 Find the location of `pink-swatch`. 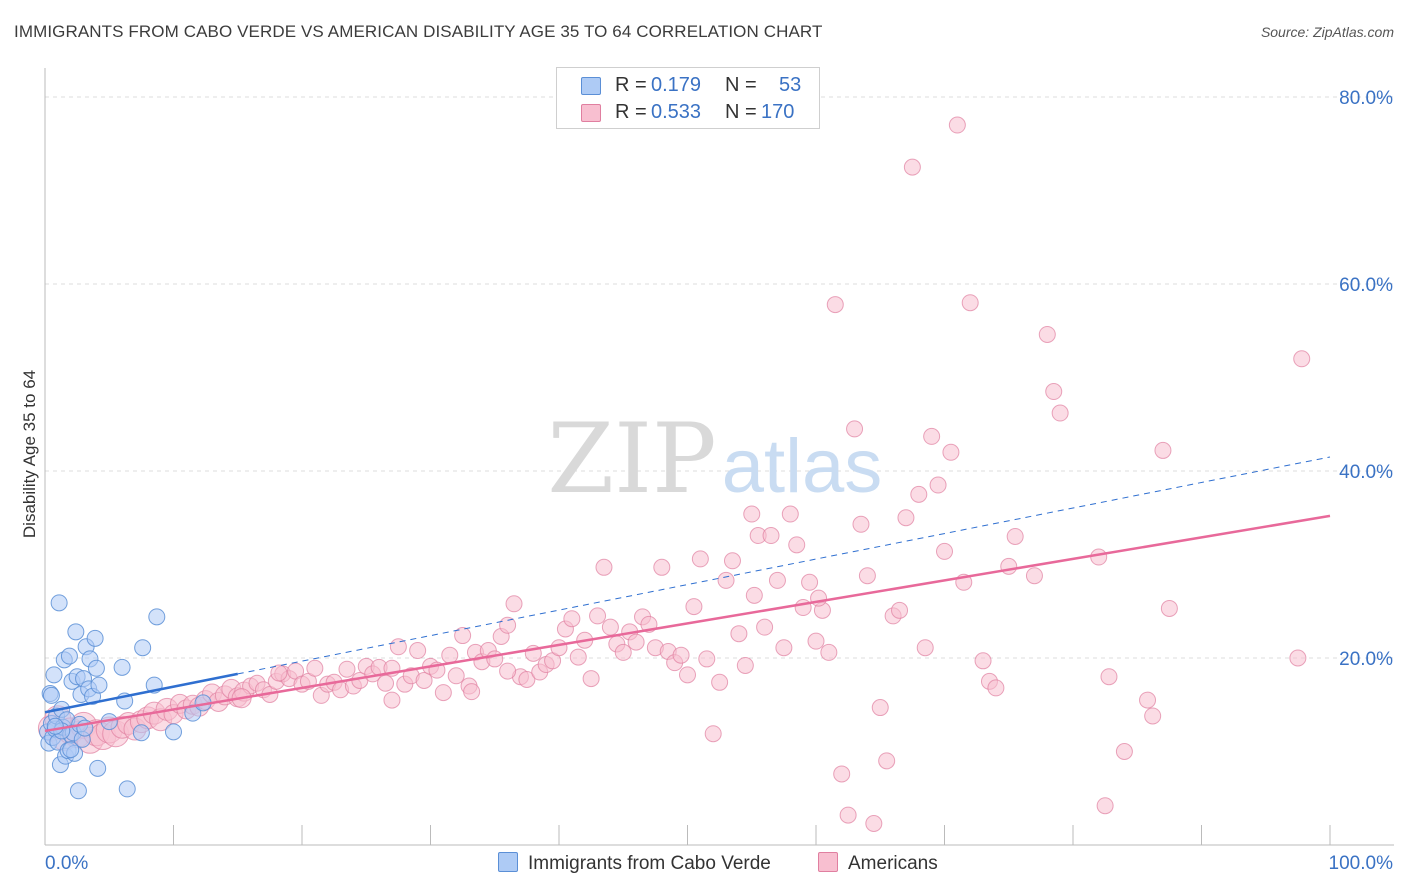

pink-swatch is located at coordinates (591, 113).